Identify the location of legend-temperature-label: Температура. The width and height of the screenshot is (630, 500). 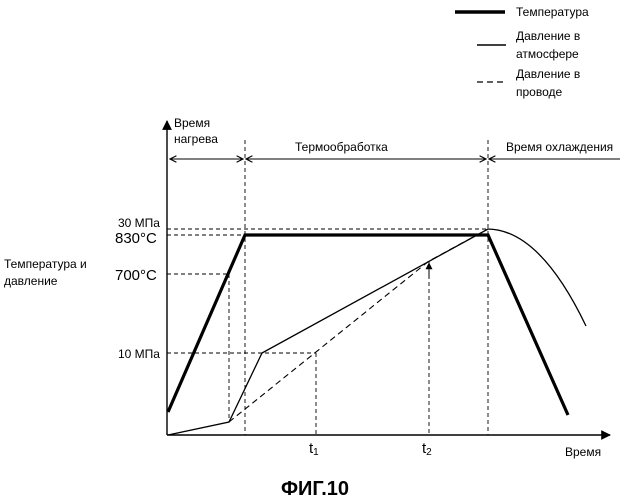
(552, 12).